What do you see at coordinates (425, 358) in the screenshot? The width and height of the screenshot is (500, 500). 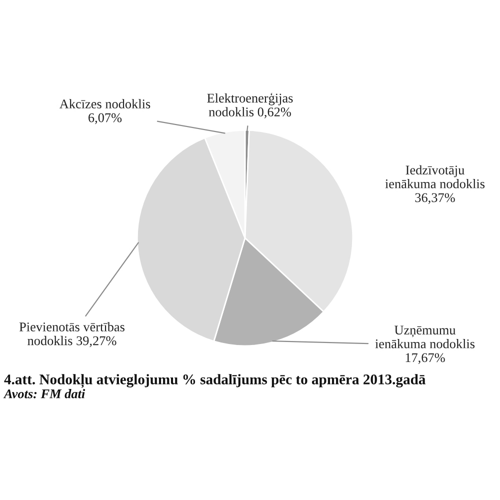 I see `data-label: 17,67%` at bounding box center [425, 358].